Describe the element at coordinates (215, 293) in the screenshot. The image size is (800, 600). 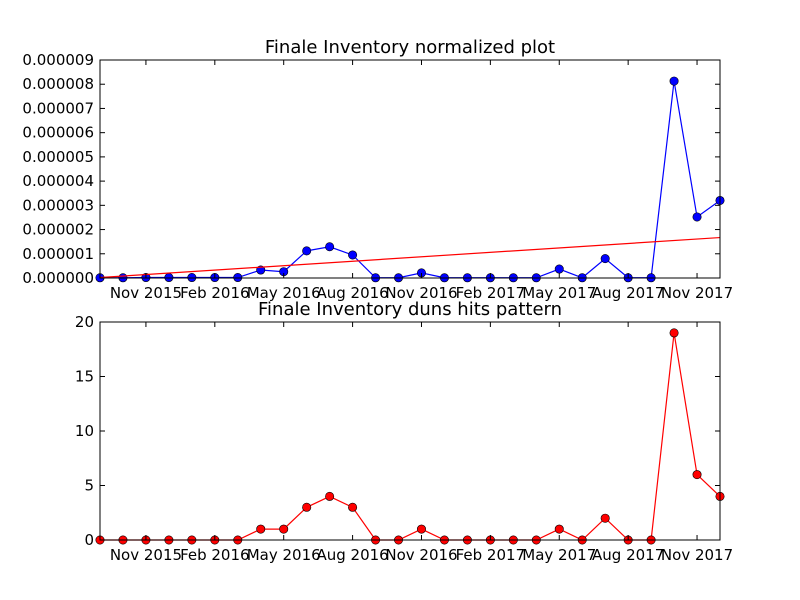
I see `normalized-plot-x-tick-label: Feb 2016` at that location.